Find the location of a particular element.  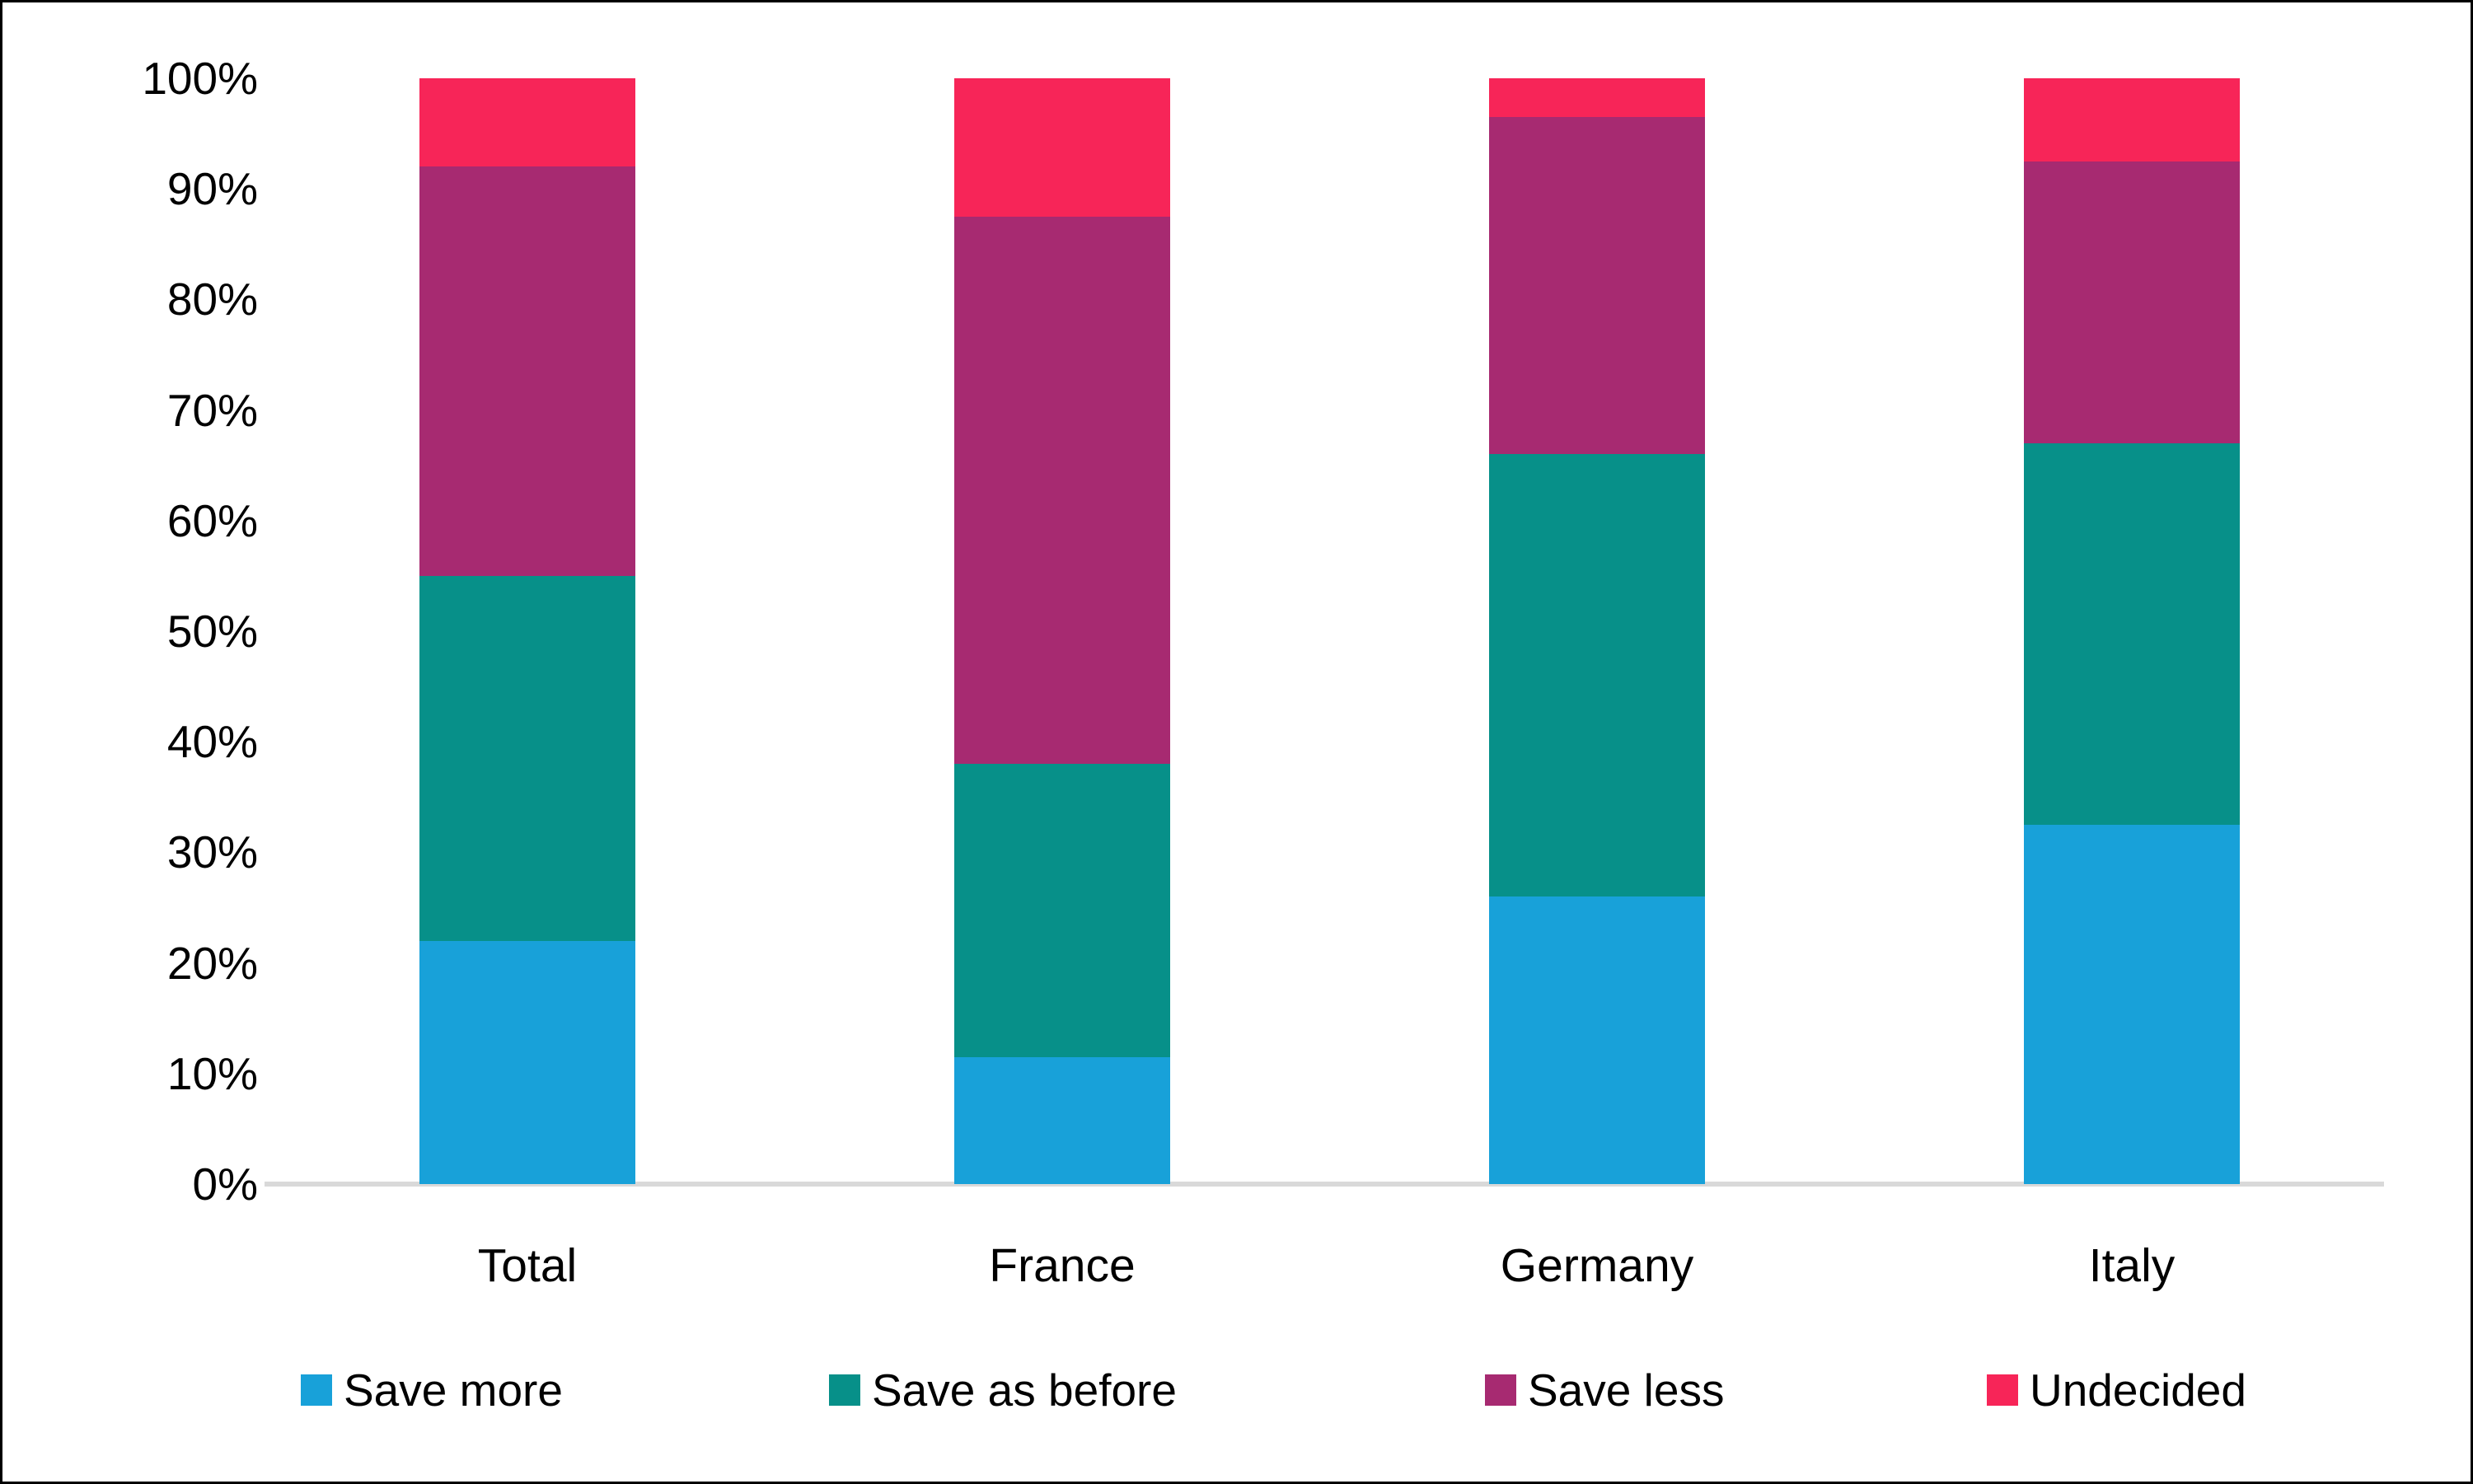

legend-label: Save as before is located at coordinates (1024, 1390).